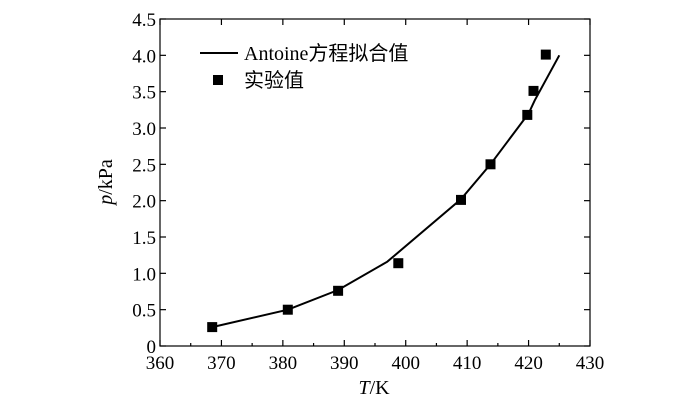 This screenshot has width=700, height=405. What do you see at coordinates (590, 363) in the screenshot?
I see `x-tick-label: 430` at bounding box center [590, 363].